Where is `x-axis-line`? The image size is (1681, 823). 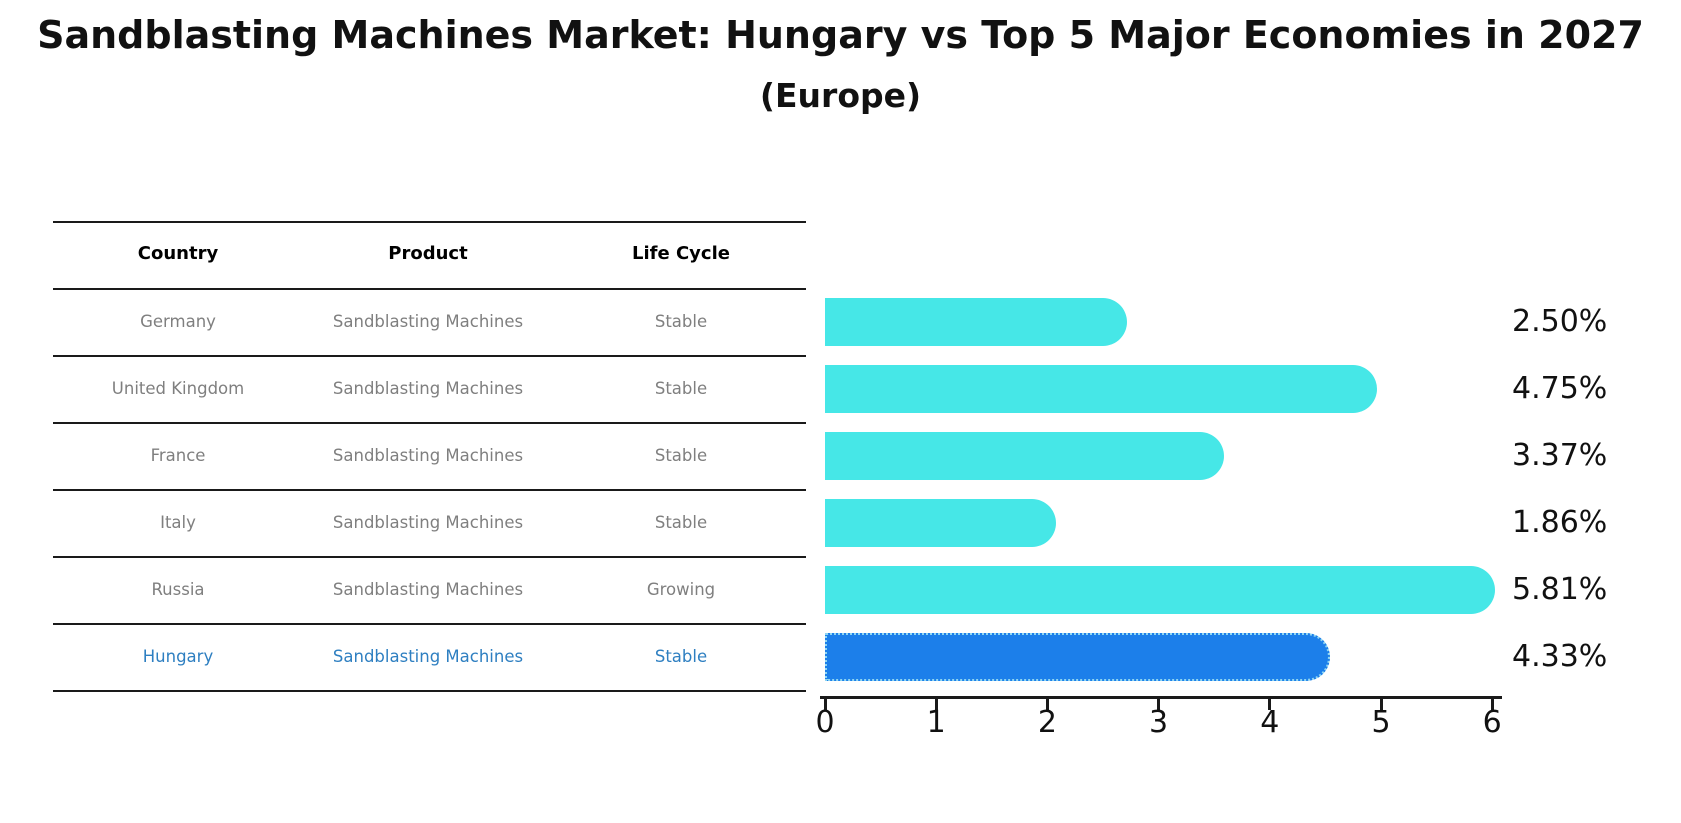
x-axis-line is located at coordinates (1161, 697).